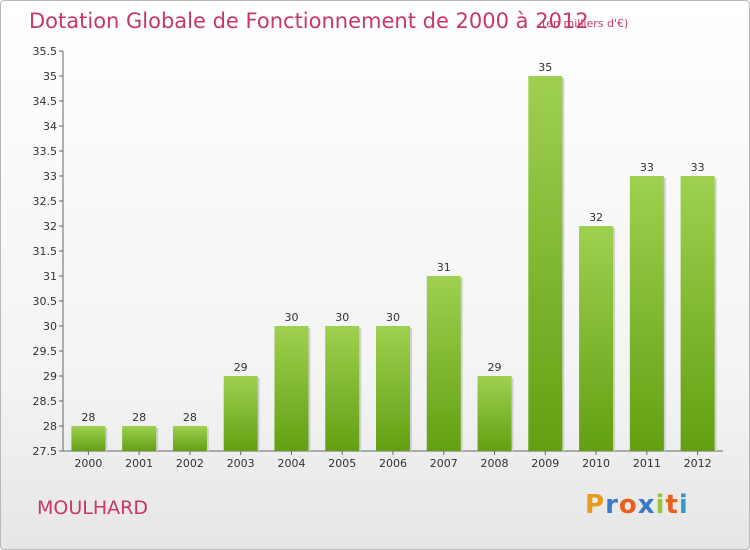 Image resolution: width=750 pixels, height=550 pixels. What do you see at coordinates (545, 67) in the screenshot?
I see `data-label: 35` at bounding box center [545, 67].